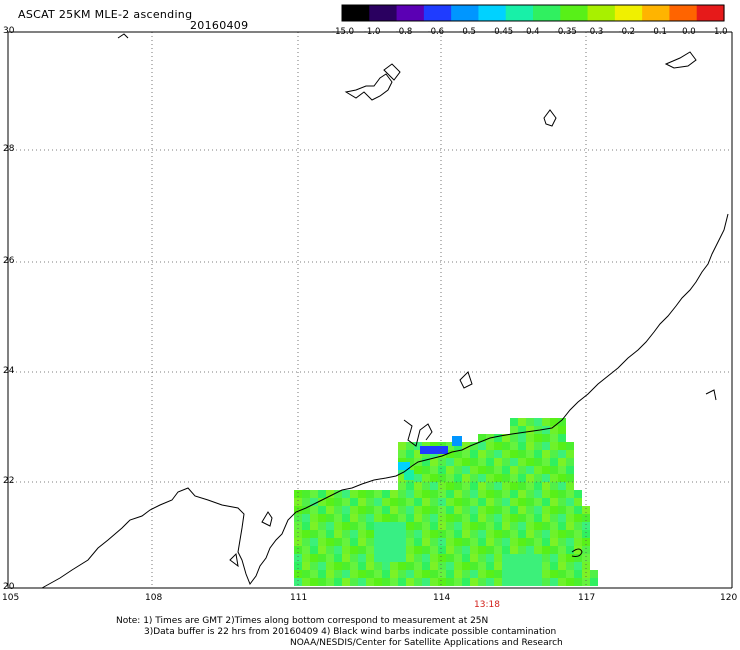 The height and width of the screenshot is (650, 740). I want to click on lat-label-22: 22, so click(9, 481).